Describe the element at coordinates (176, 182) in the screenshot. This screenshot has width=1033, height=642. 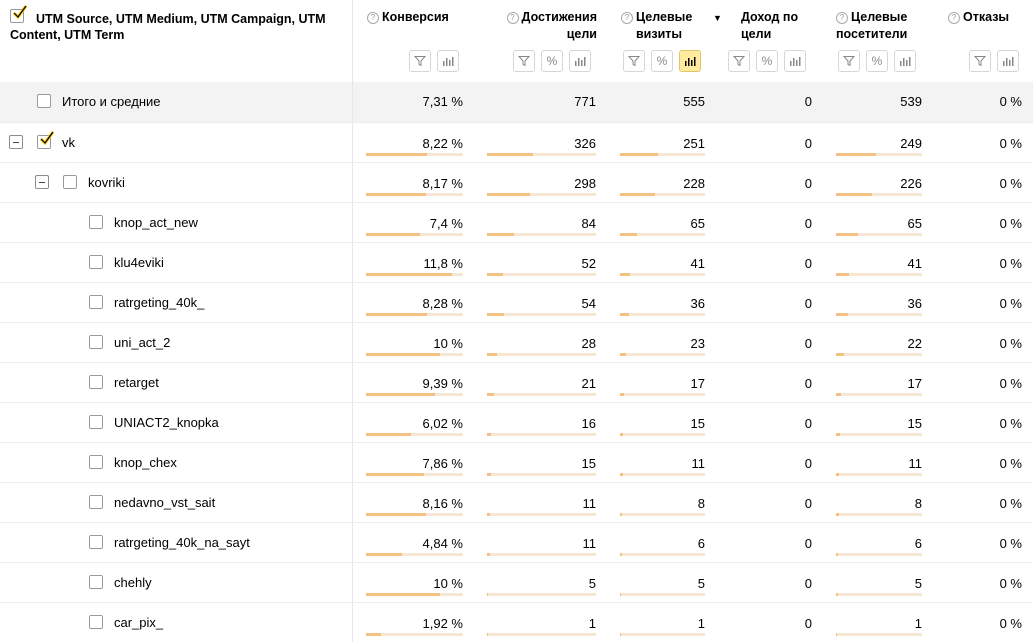
I see `dimension-cell: kovriki` at that location.